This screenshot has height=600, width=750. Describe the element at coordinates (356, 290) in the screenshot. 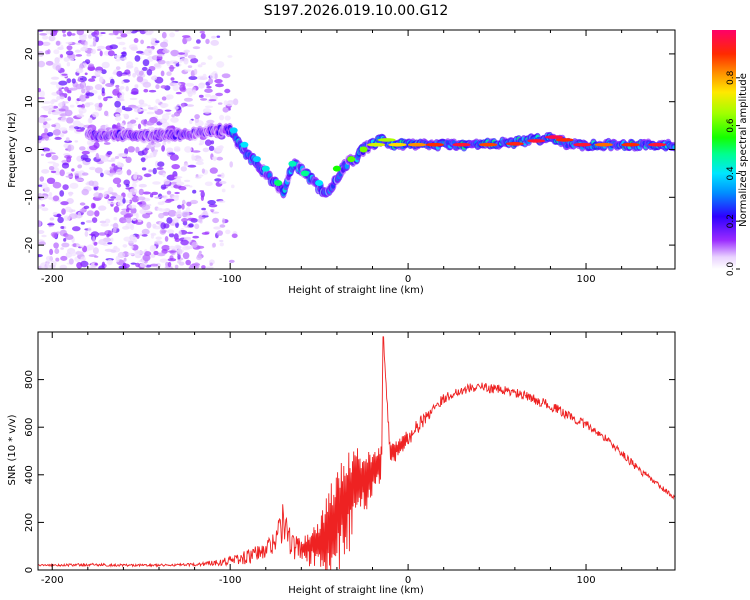

I see `heatmap-x-label: Height of straight line (km)` at that location.